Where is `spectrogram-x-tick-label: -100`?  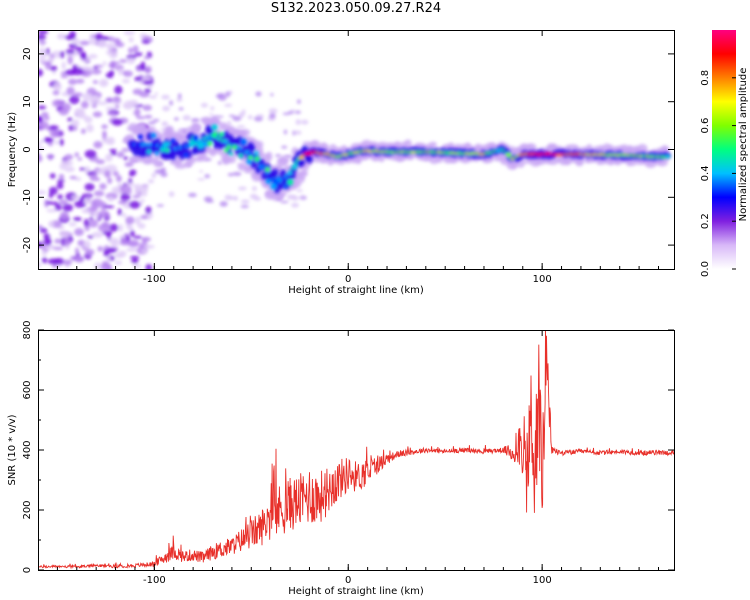
spectrogram-x-tick-label: -100 is located at coordinates (154, 279).